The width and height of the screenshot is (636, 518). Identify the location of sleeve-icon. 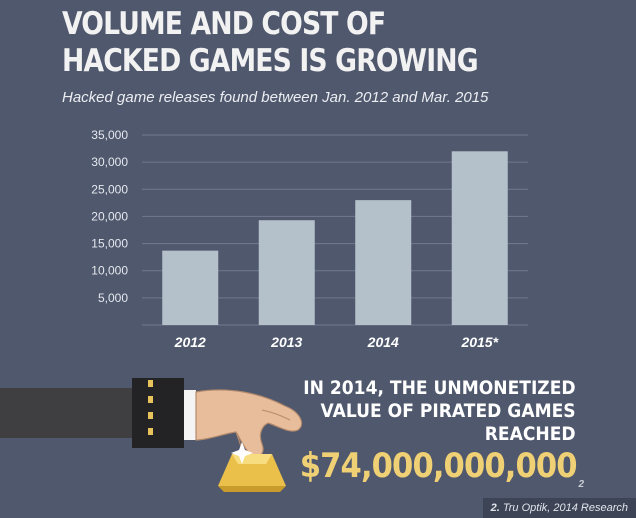
(98, 413).